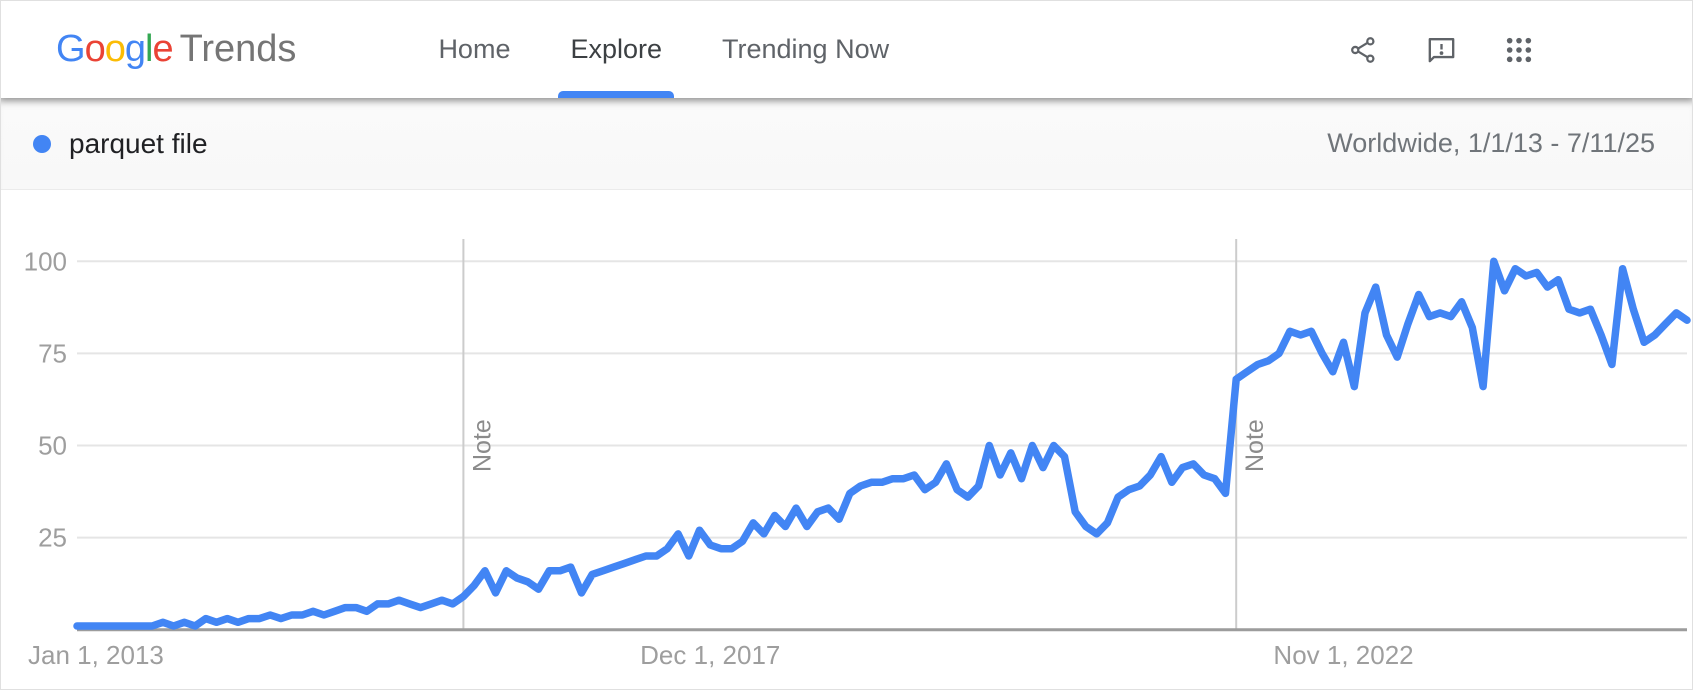 Image resolution: width=1693 pixels, height=690 pixels. I want to click on app-header: Google Trends Home Explore Trending Now, so click(846, 49).